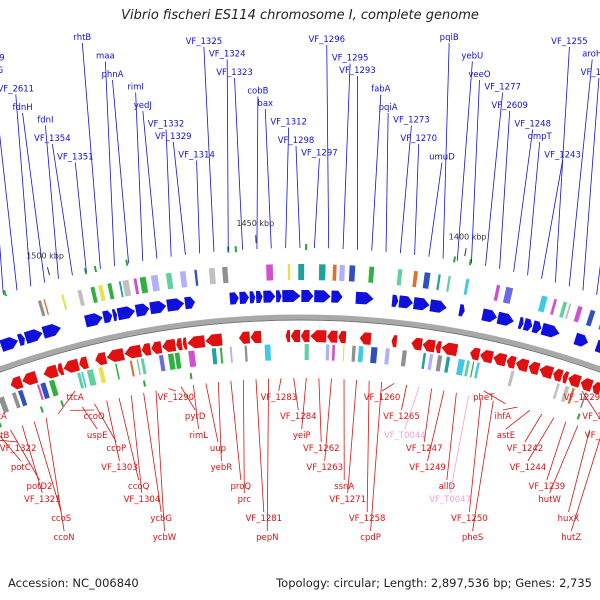 Image resolution: width=600 pixels, height=600 pixels. What do you see at coordinates (447, 487) in the screenshot?
I see `reverse-gene-label: allD` at bounding box center [447, 487].